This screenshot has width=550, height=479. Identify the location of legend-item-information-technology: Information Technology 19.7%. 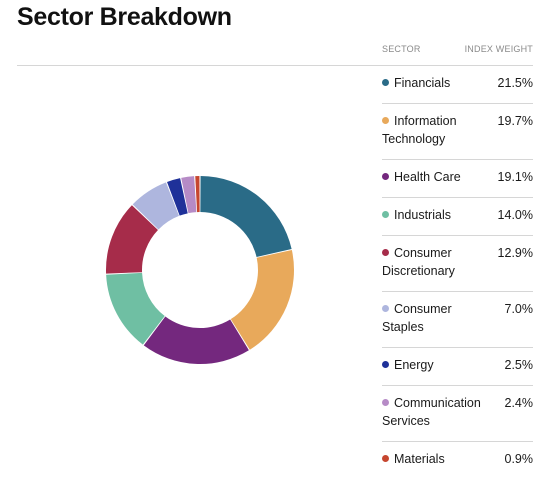
(457, 132).